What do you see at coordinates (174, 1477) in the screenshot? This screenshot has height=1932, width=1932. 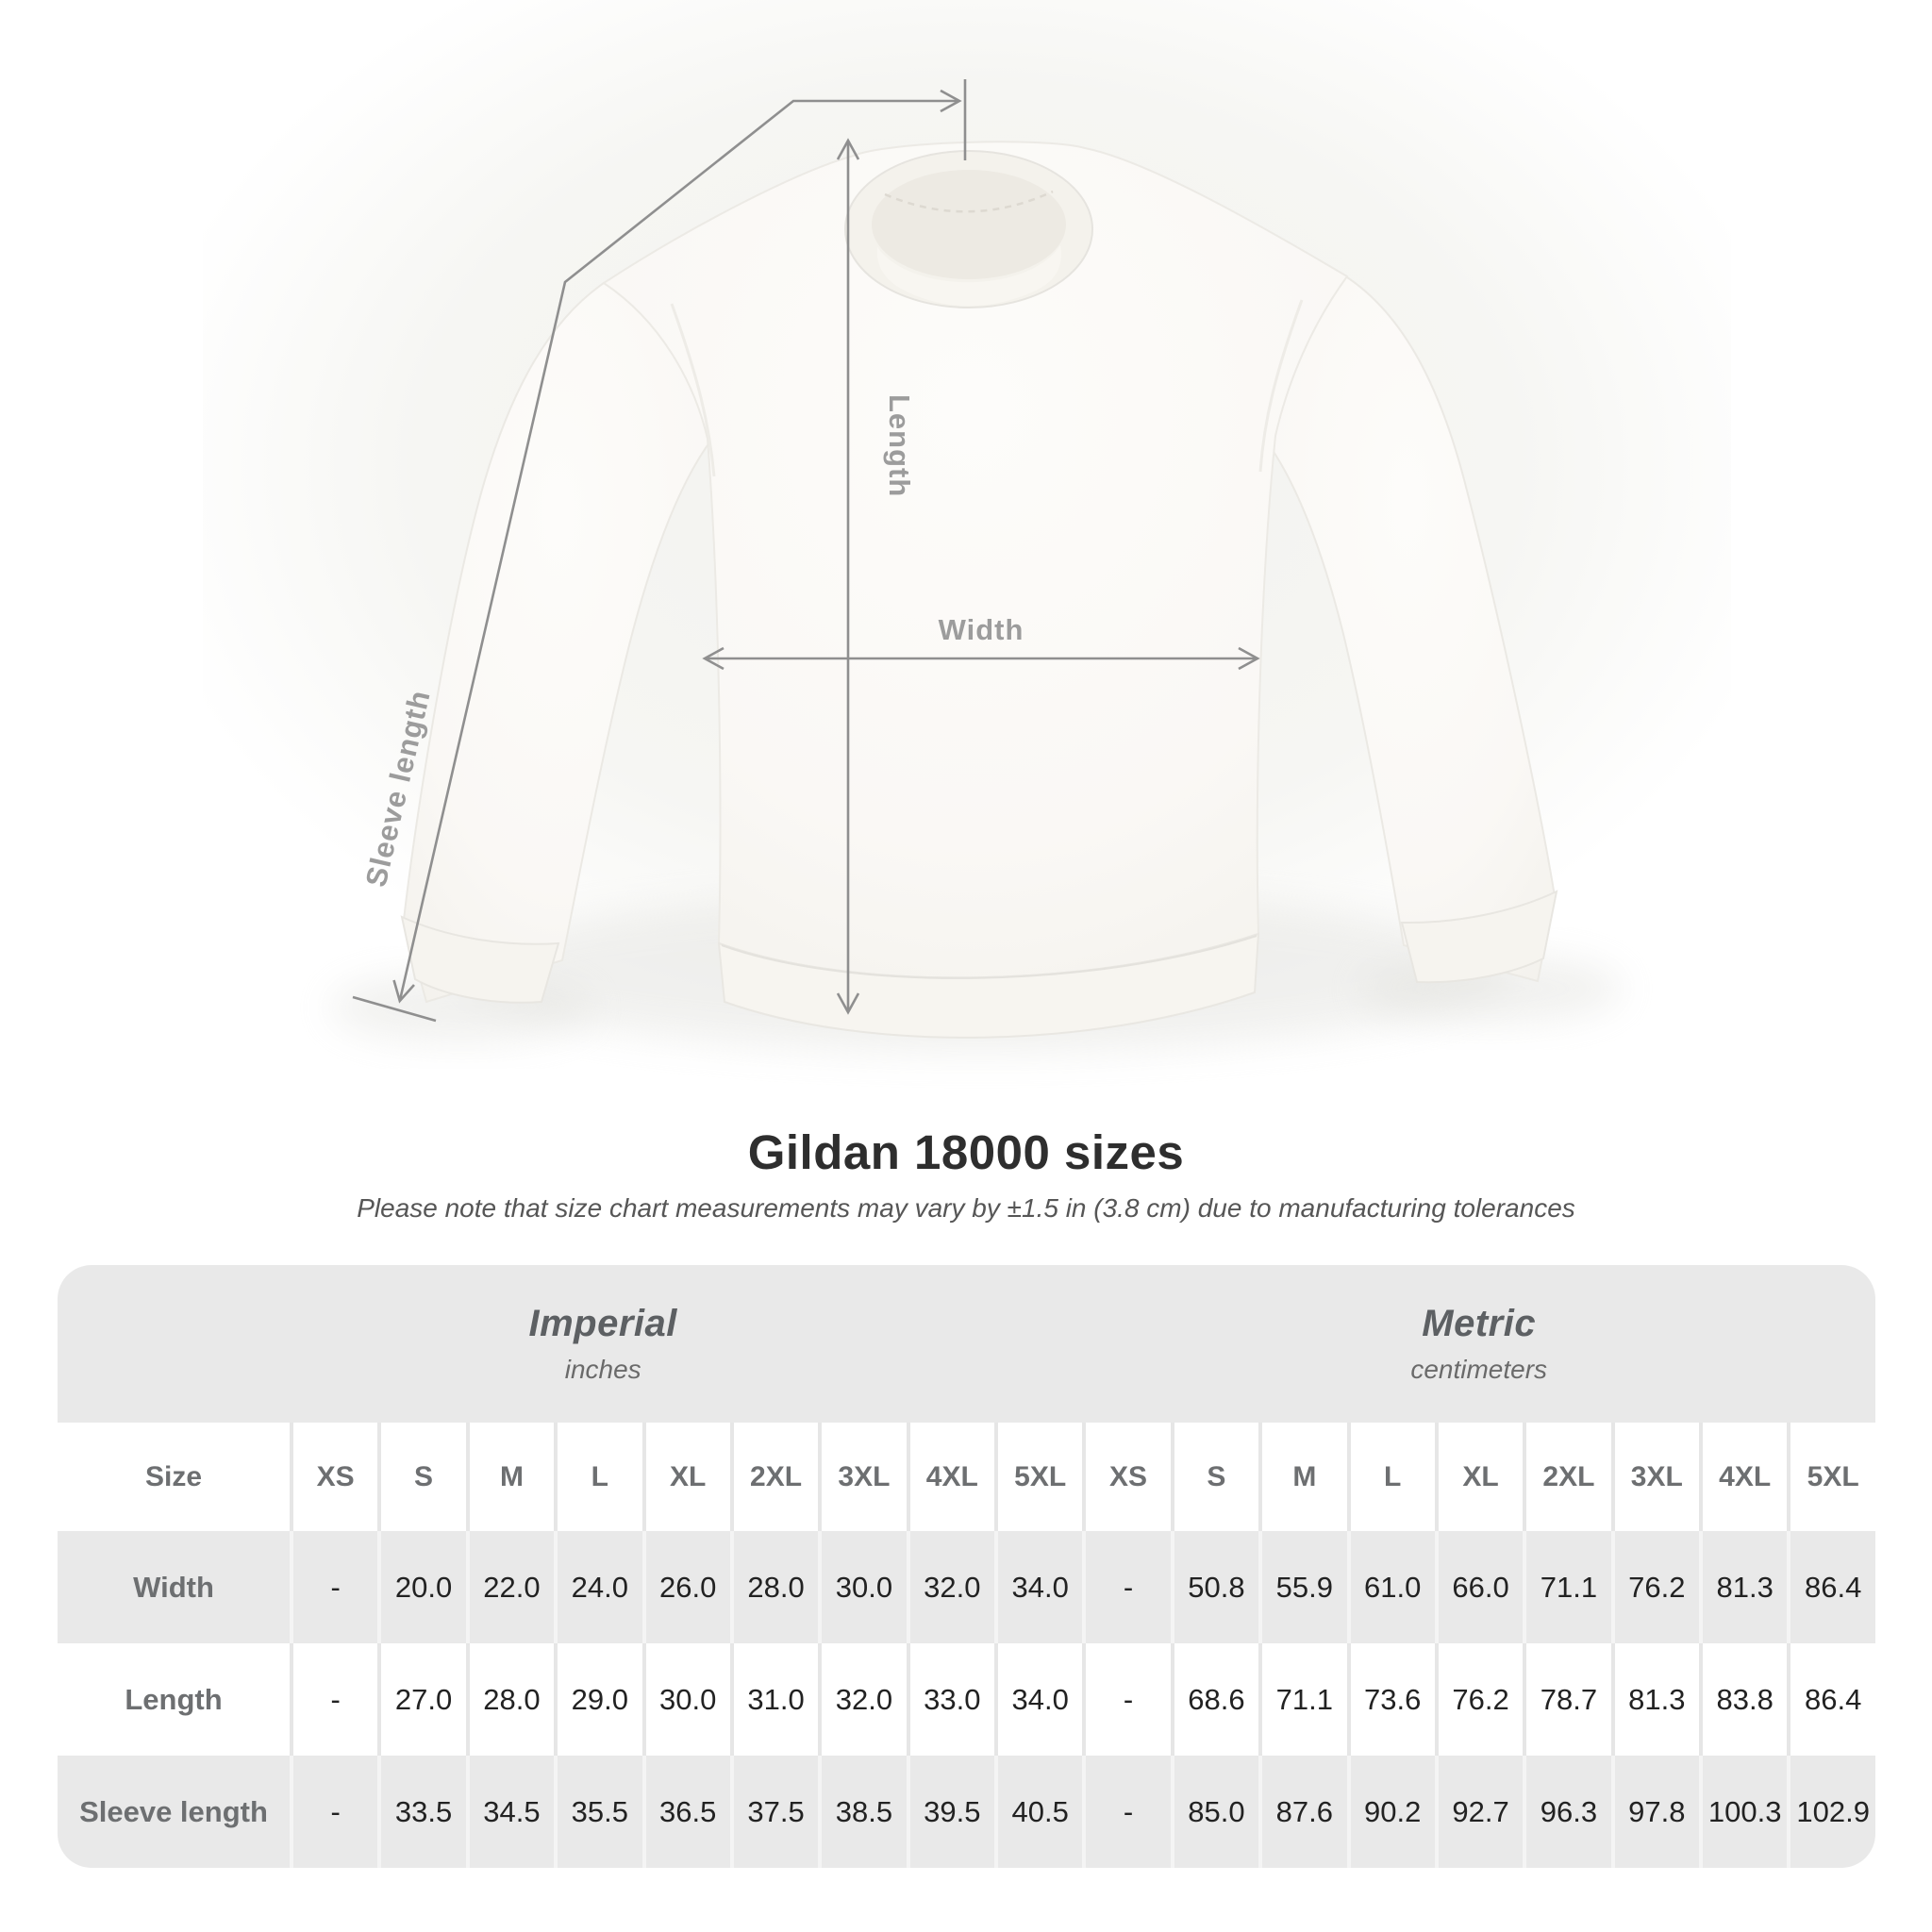 I see `size-corner-header: Size` at bounding box center [174, 1477].